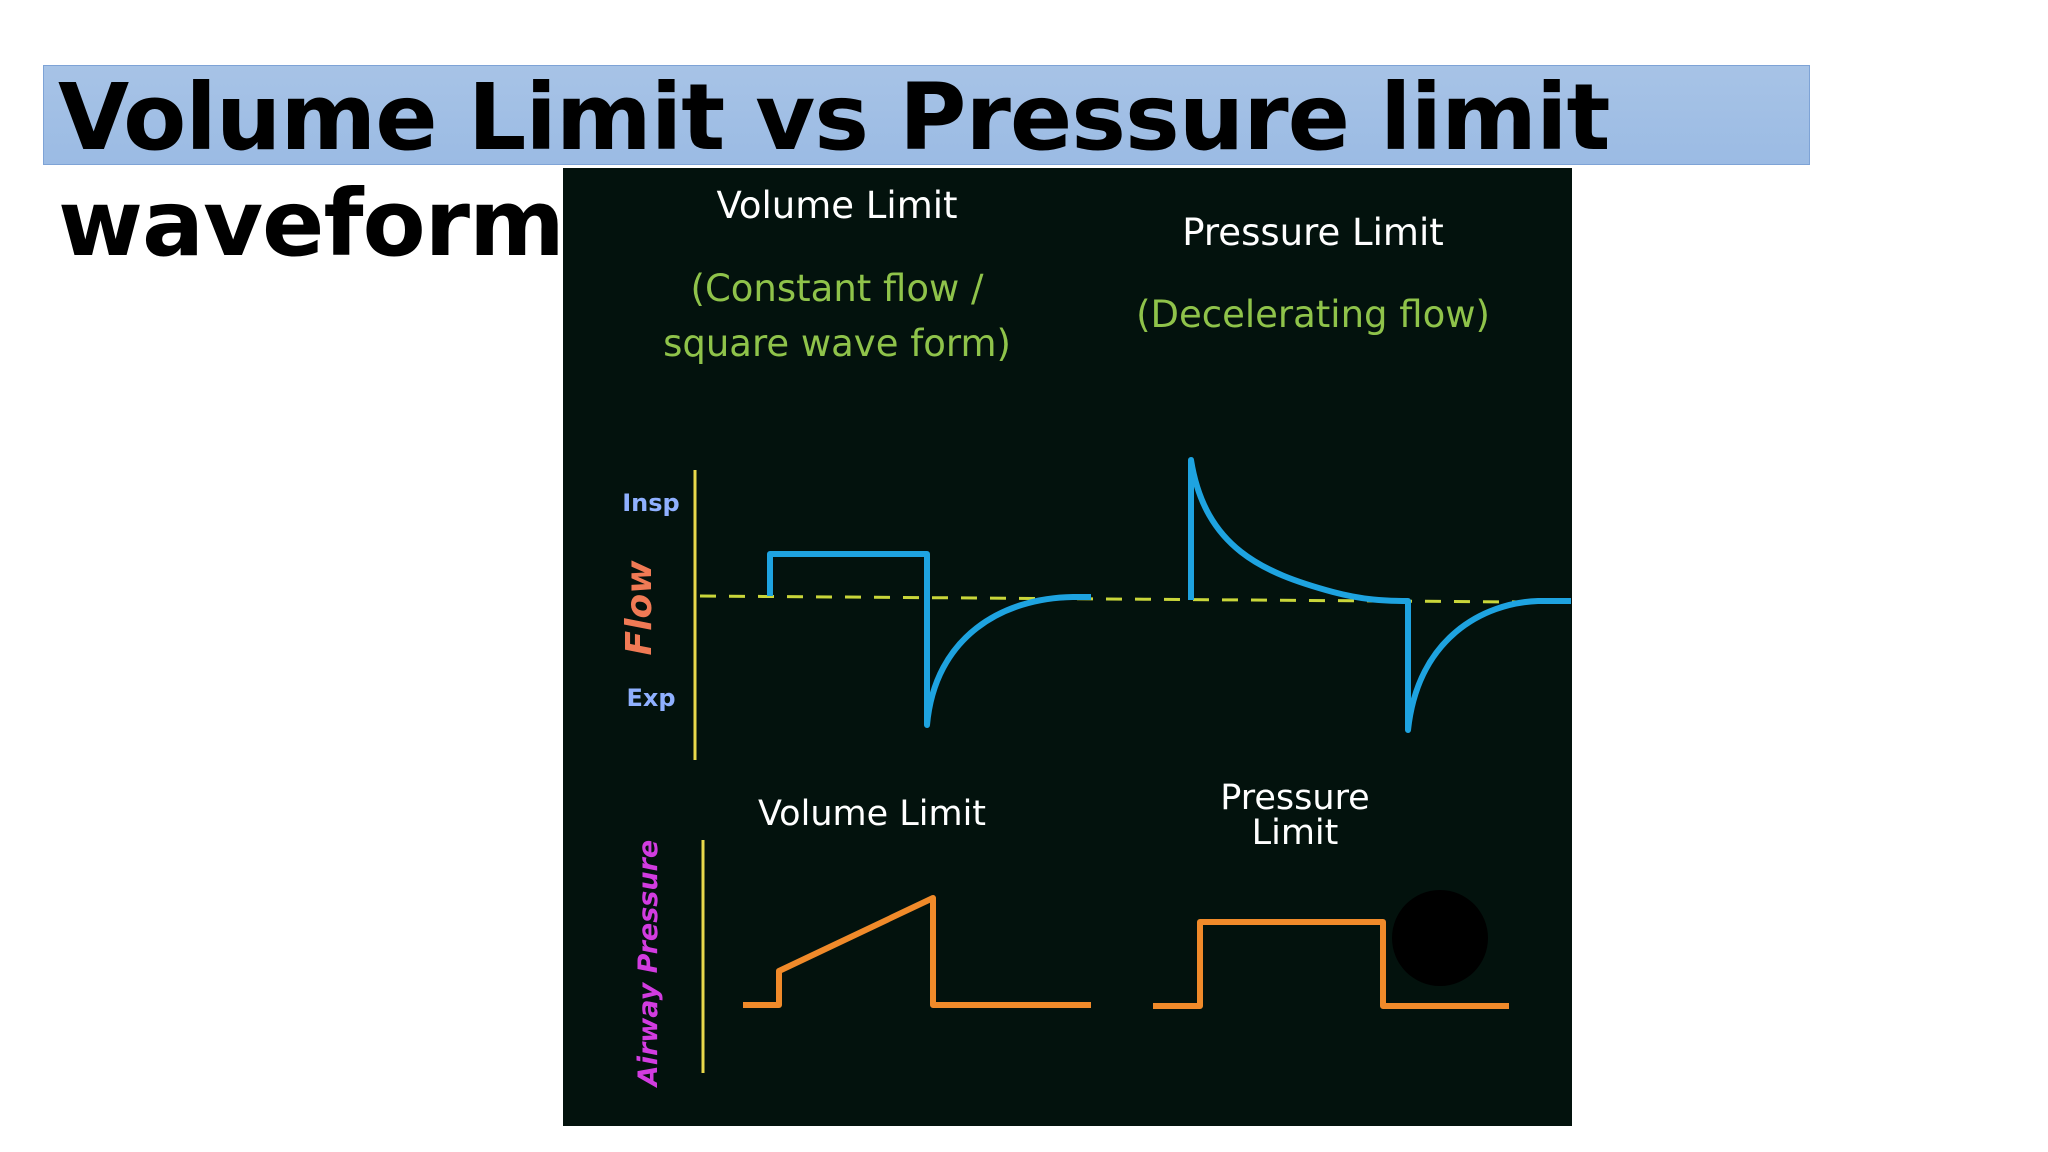  What do you see at coordinates (648, 964) in the screenshot?
I see `airway-pressure-axis-label: Airway Pressure` at bounding box center [648, 964].